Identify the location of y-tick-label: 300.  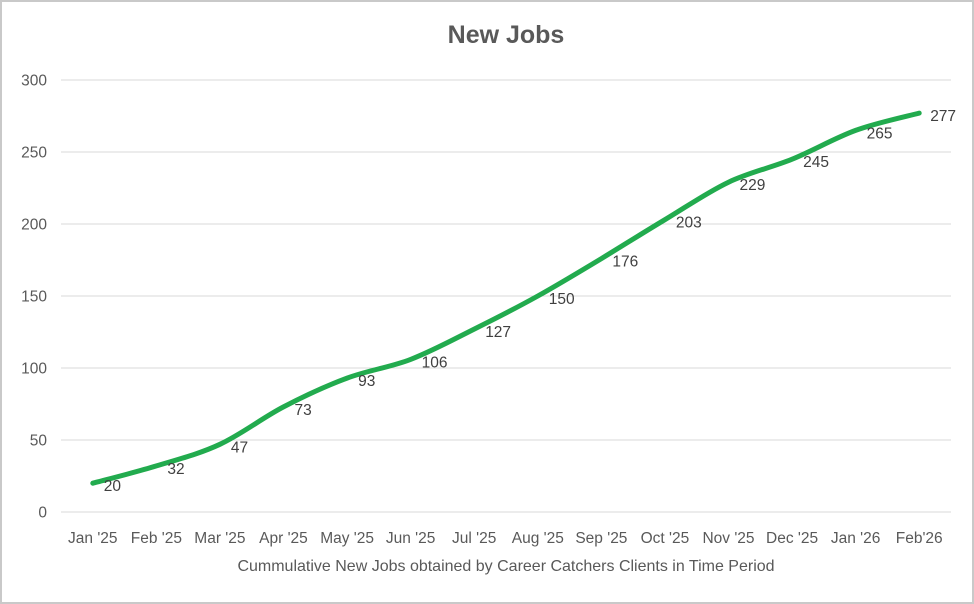
(34, 81).